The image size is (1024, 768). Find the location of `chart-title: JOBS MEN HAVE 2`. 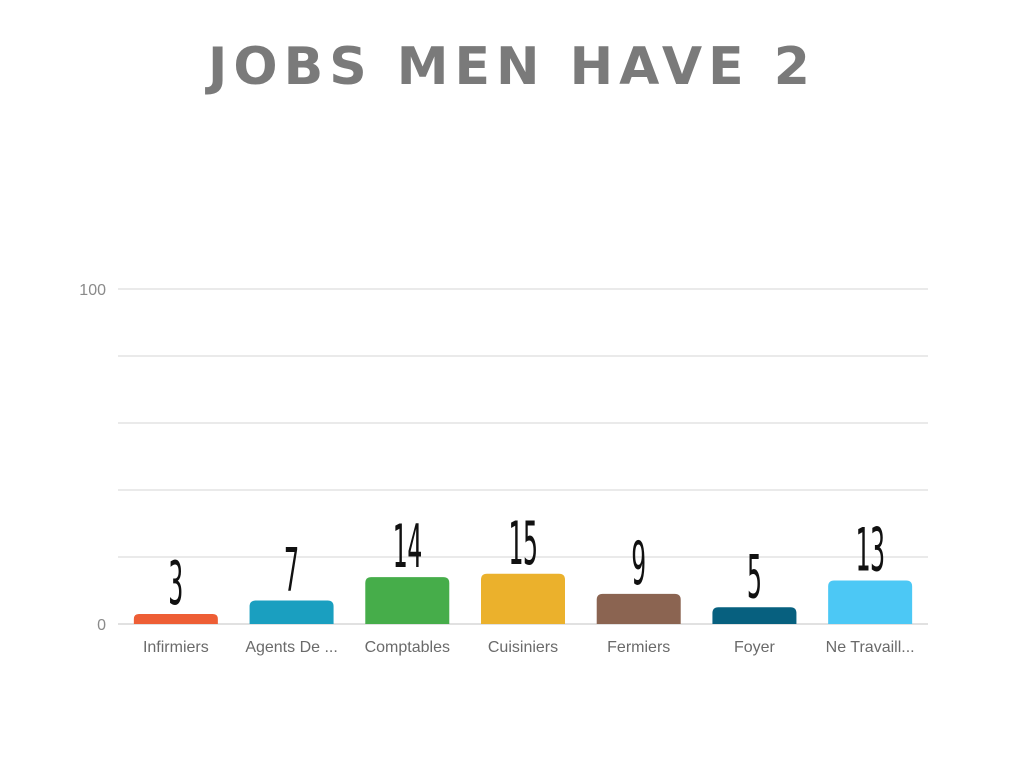

chart-title: JOBS MEN HAVE 2 is located at coordinates (512, 67).